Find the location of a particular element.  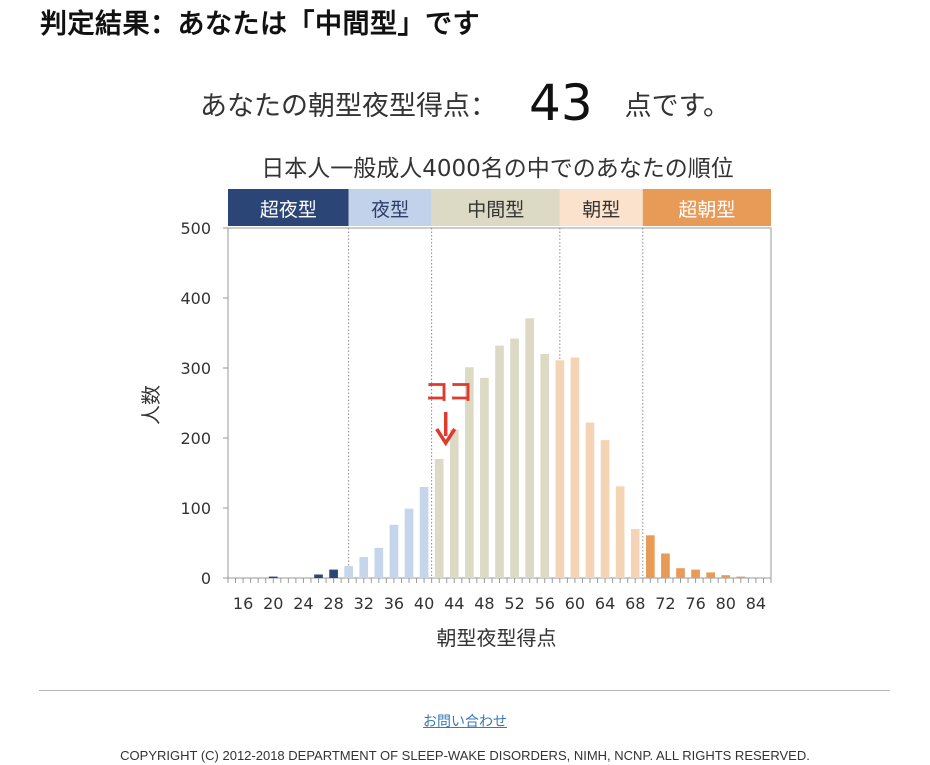

y-tick-label-400: 400 is located at coordinates (195, 298).